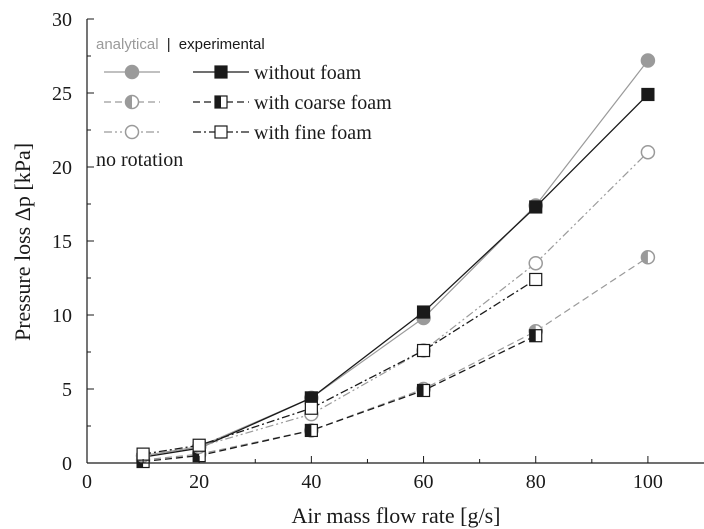  I want to click on x-axis-title: Air mass flow rate [g/s], so click(396, 515).